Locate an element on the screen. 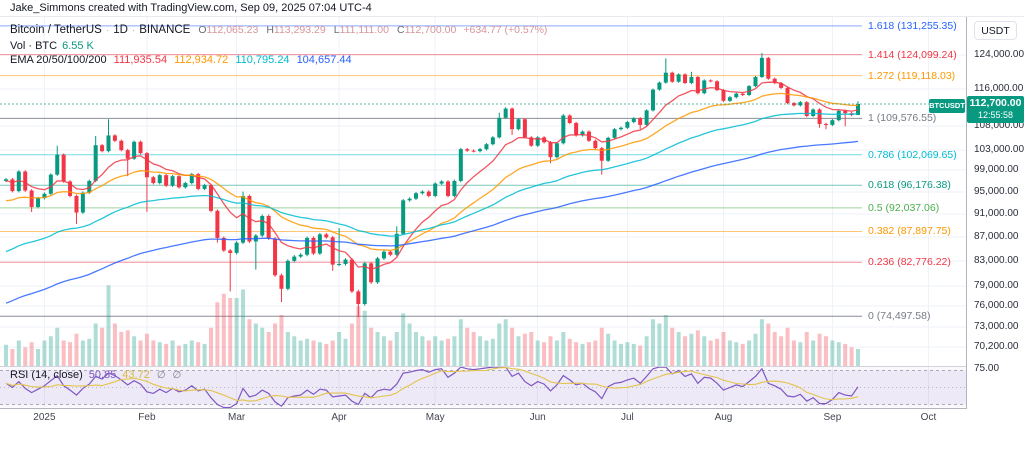 The width and height of the screenshot is (1024, 471). time-axis: 2025 Feb Mar Apr May Jun Jul Aug Sep Oct is located at coordinates (512, 417).